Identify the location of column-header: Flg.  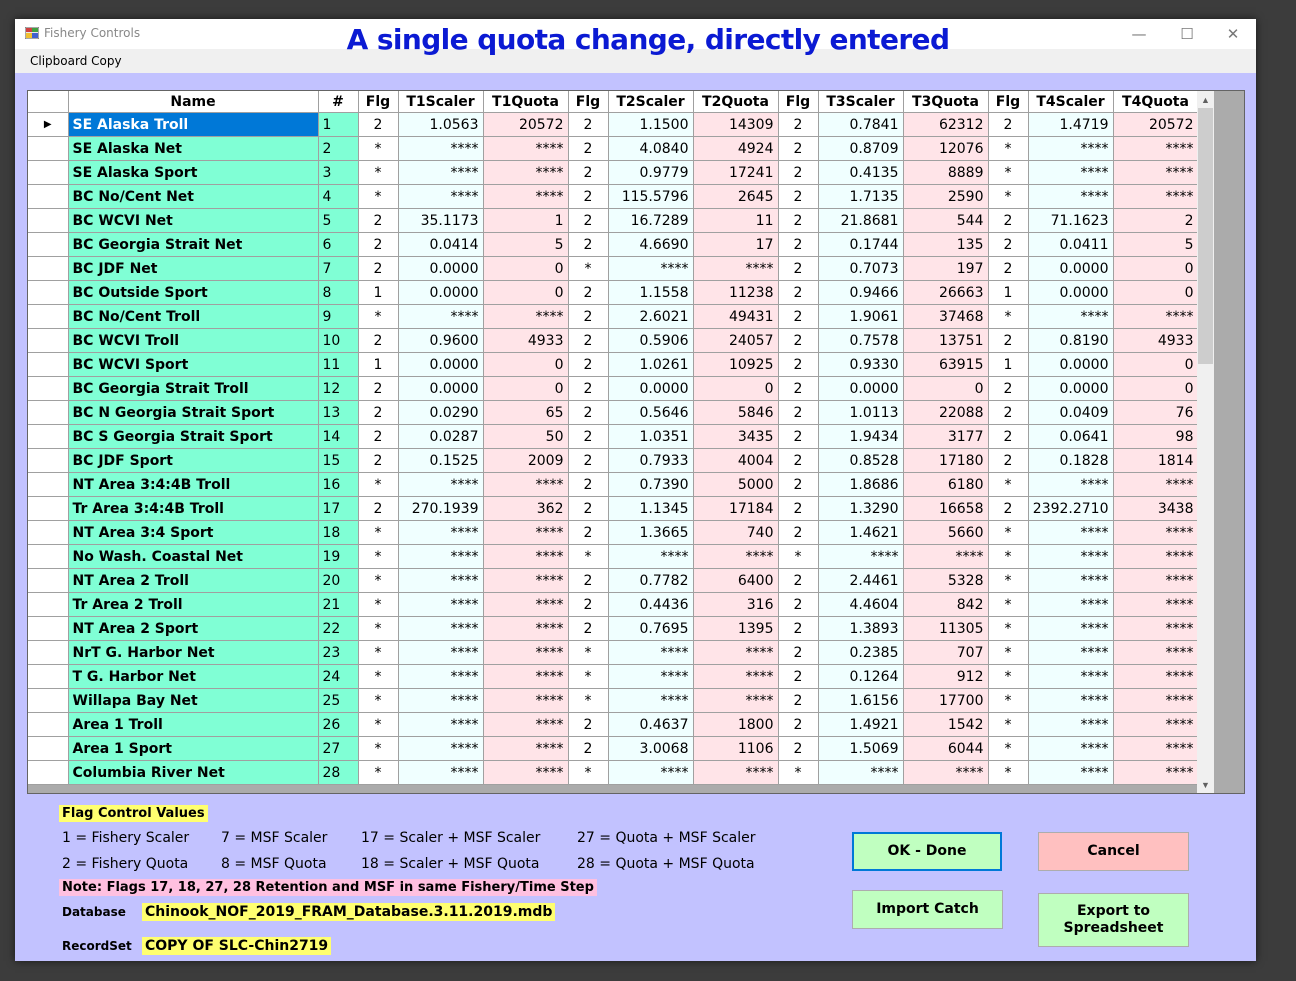
(798, 102).